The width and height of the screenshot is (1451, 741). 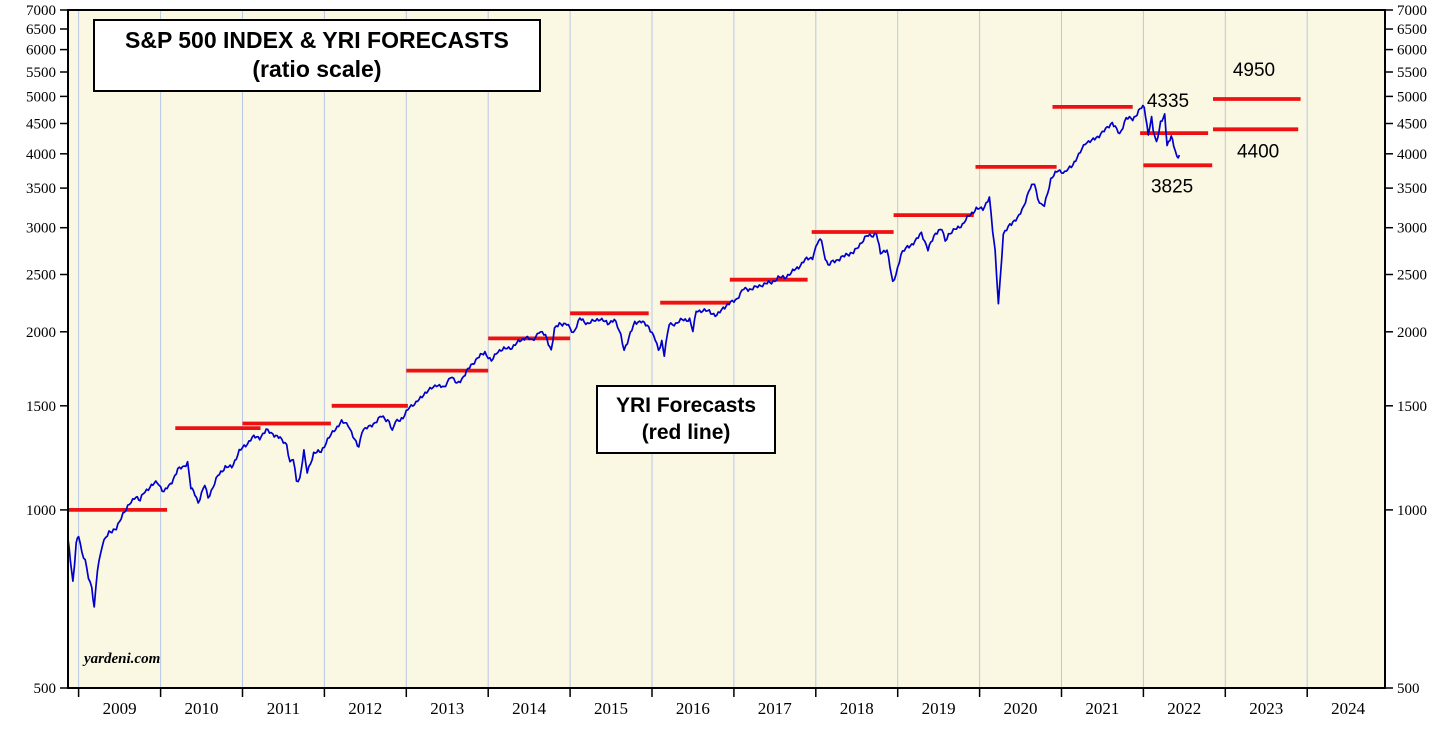 What do you see at coordinates (686, 405) in the screenshot?
I see `forecast-legend-line1: YRI Forecasts` at bounding box center [686, 405].